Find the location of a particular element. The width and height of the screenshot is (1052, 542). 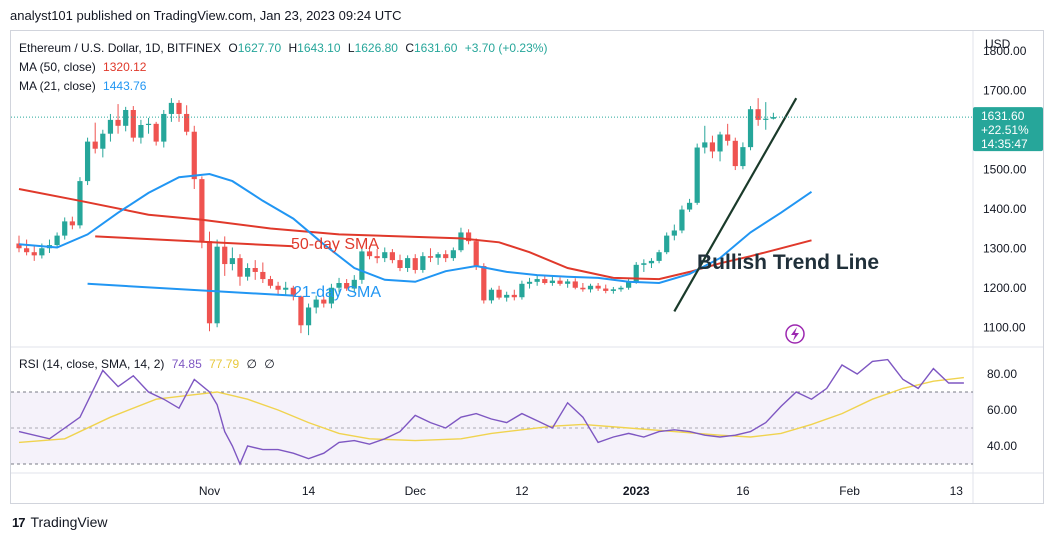

time-tick-label: 2023 is located at coordinates (636, 491).